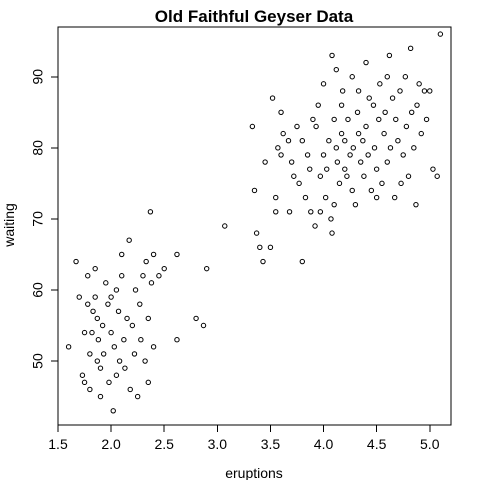  What do you see at coordinates (38, 77) in the screenshot?
I see `y-tick-label: 90` at bounding box center [38, 77].